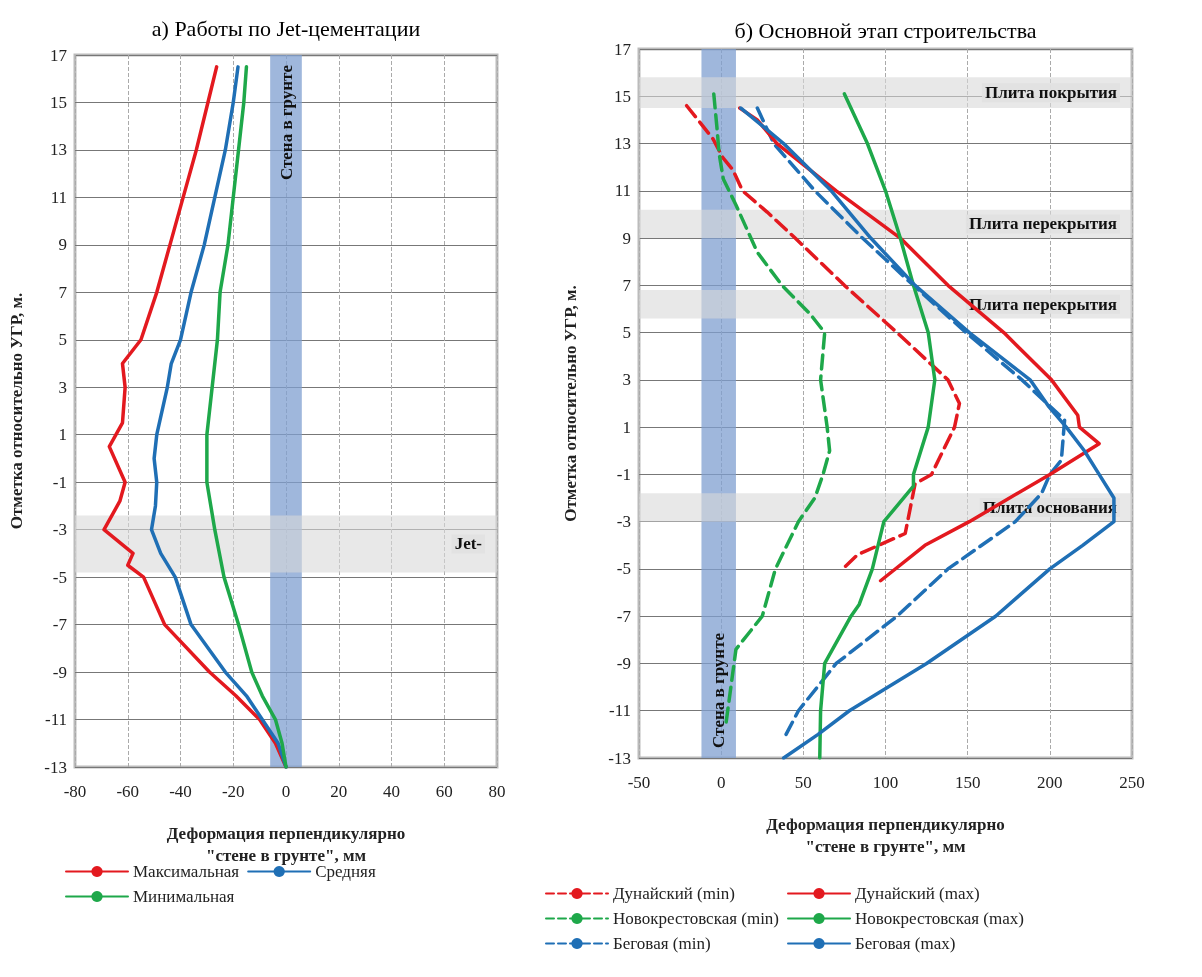 This screenshot has height=977, width=1202. I want to click on x-tick-label: 200, so click(1050, 782).